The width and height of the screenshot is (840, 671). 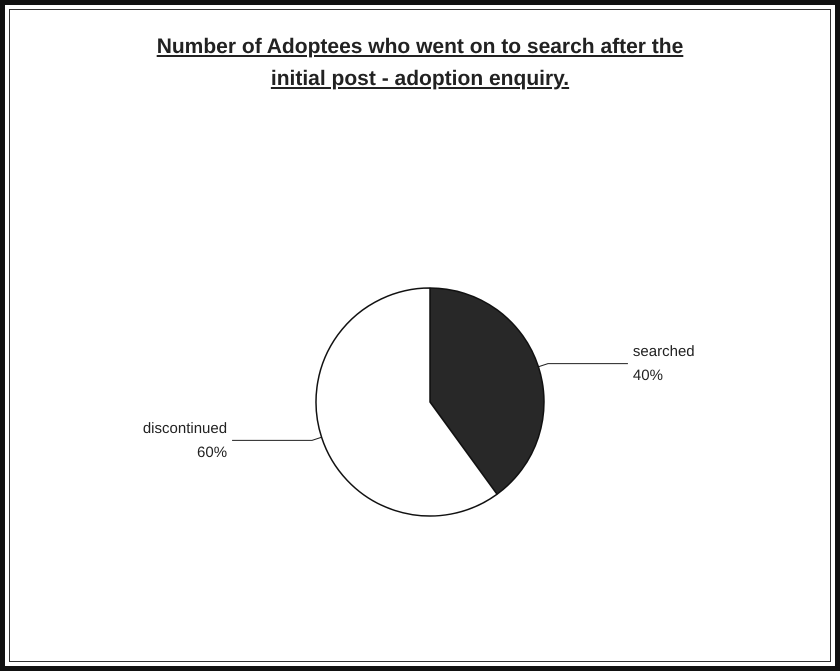 I want to click on chart-title: Number of Adoptees who went on to search after the initial post - adoption enquiry., so click(x=420, y=63).